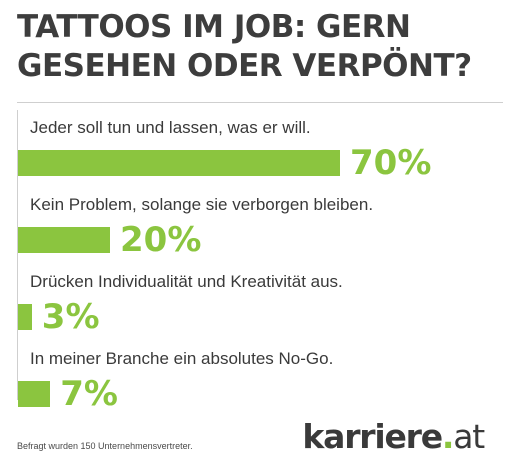  What do you see at coordinates (70, 317) in the screenshot?
I see `value-label: 3%` at bounding box center [70, 317].